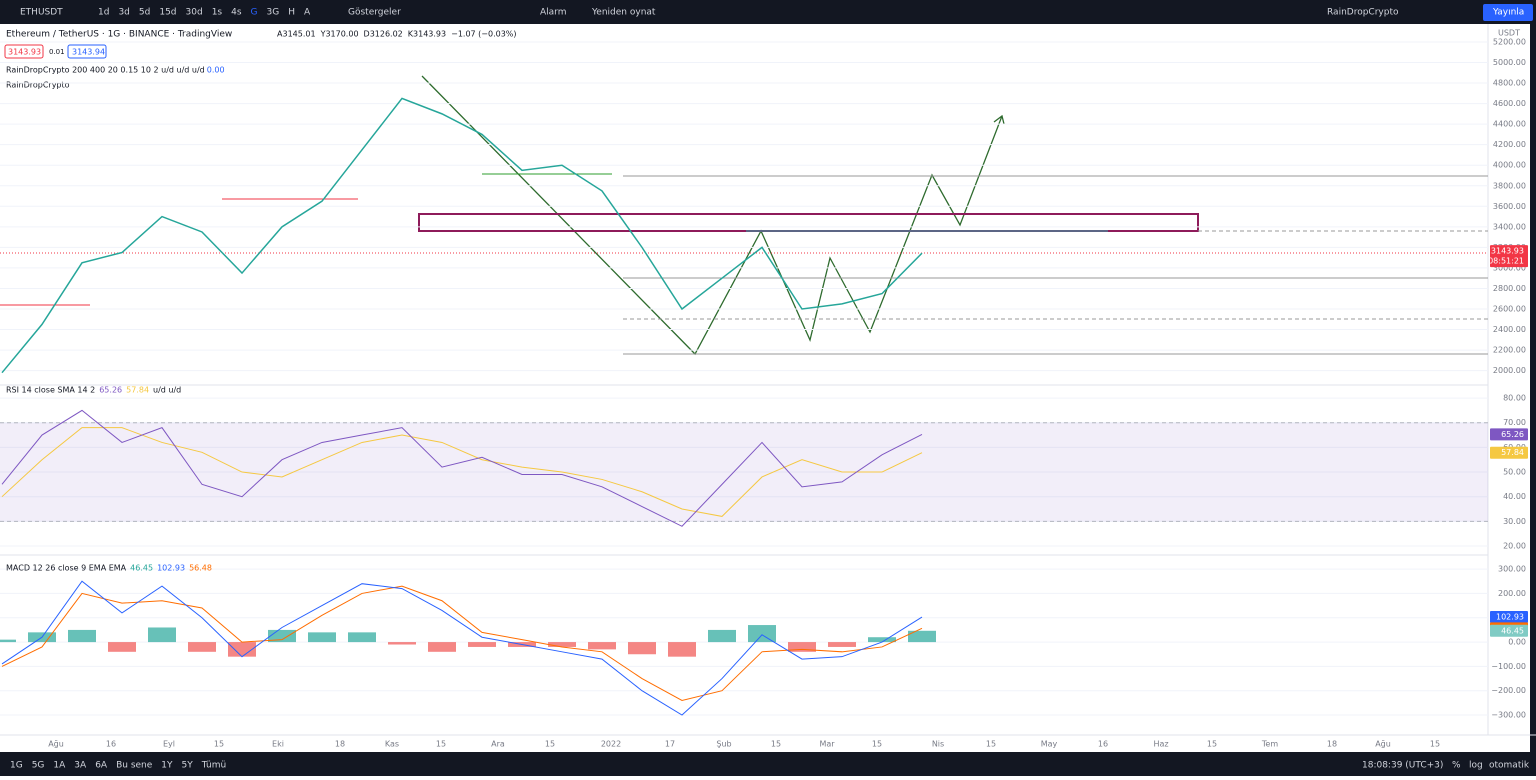  What do you see at coordinates (623, 13) in the screenshot?
I see `replay-button: Yeniden oynat` at bounding box center [623, 13].